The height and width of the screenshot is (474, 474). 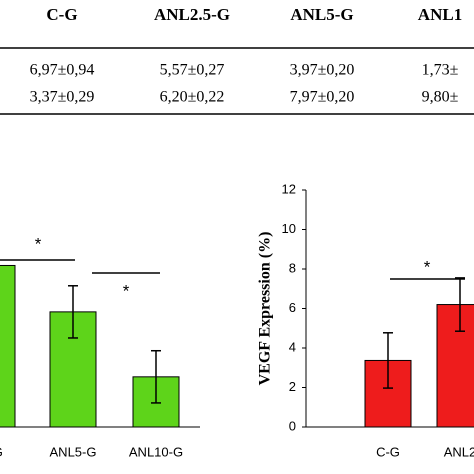 What do you see at coordinates (322, 97) in the screenshot?
I see `table-cell: 7,97±0,20` at bounding box center [322, 97].